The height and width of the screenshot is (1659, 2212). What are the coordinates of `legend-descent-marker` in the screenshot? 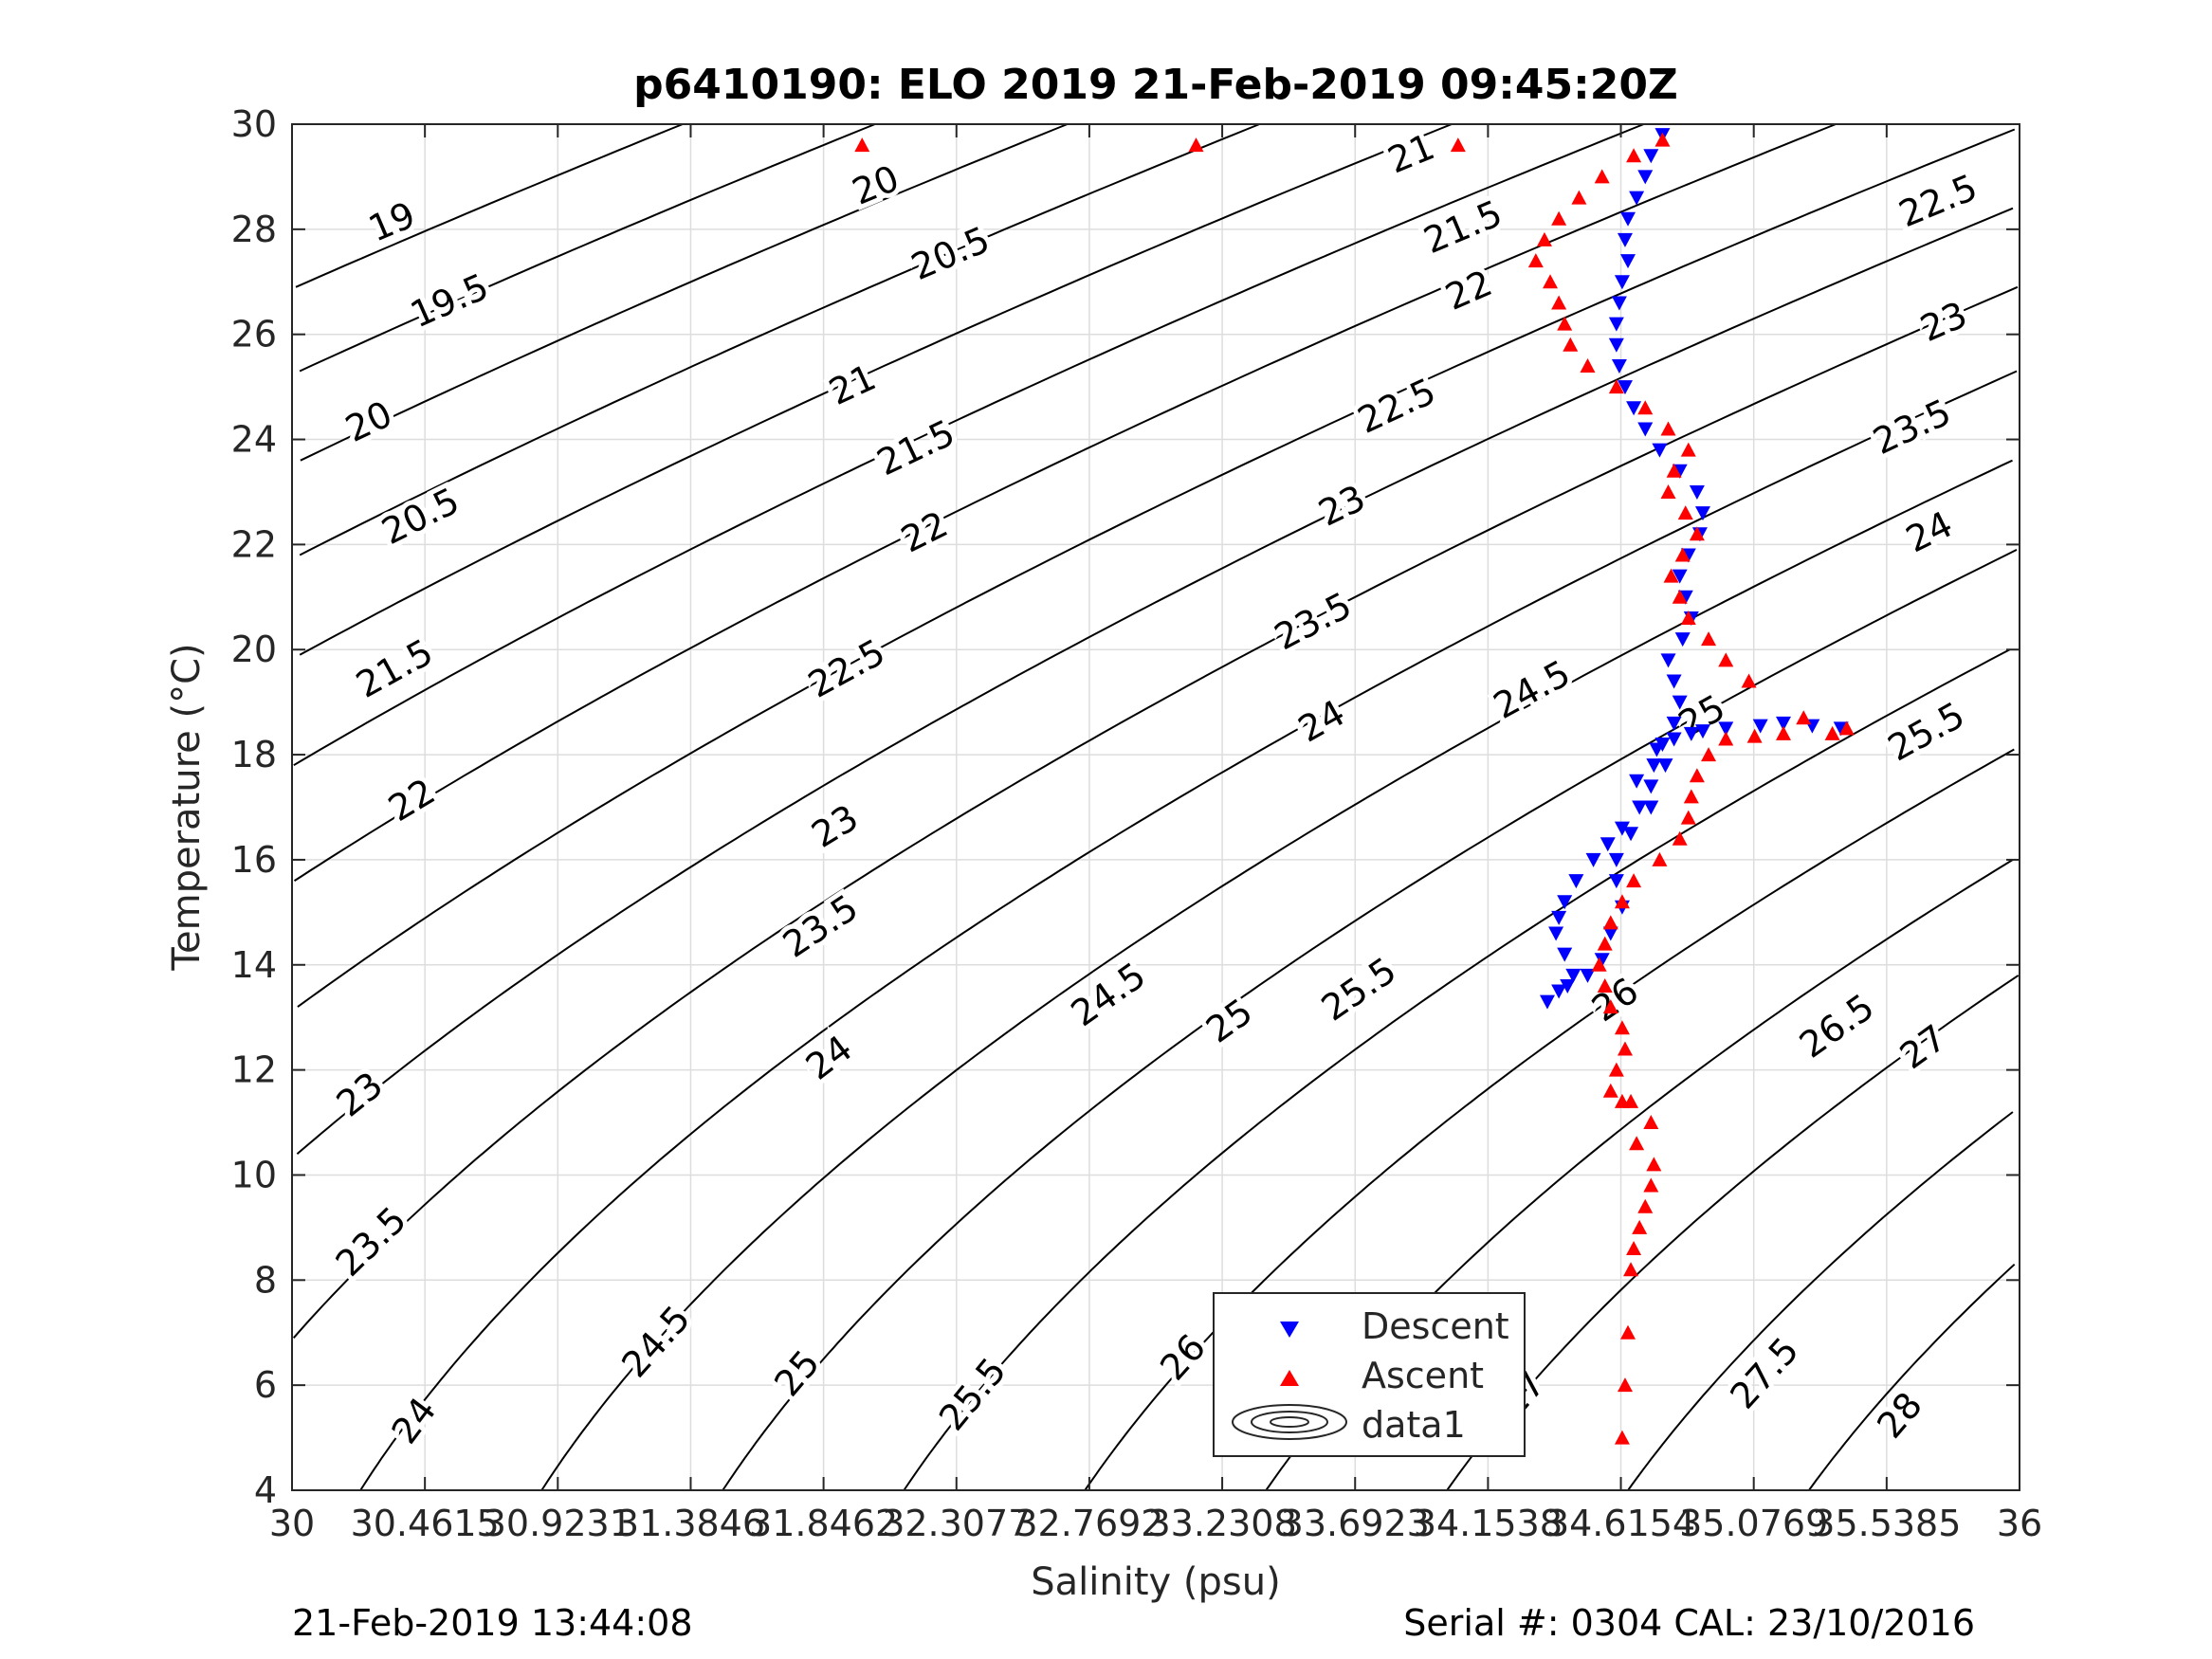 It's located at (1289, 1330).